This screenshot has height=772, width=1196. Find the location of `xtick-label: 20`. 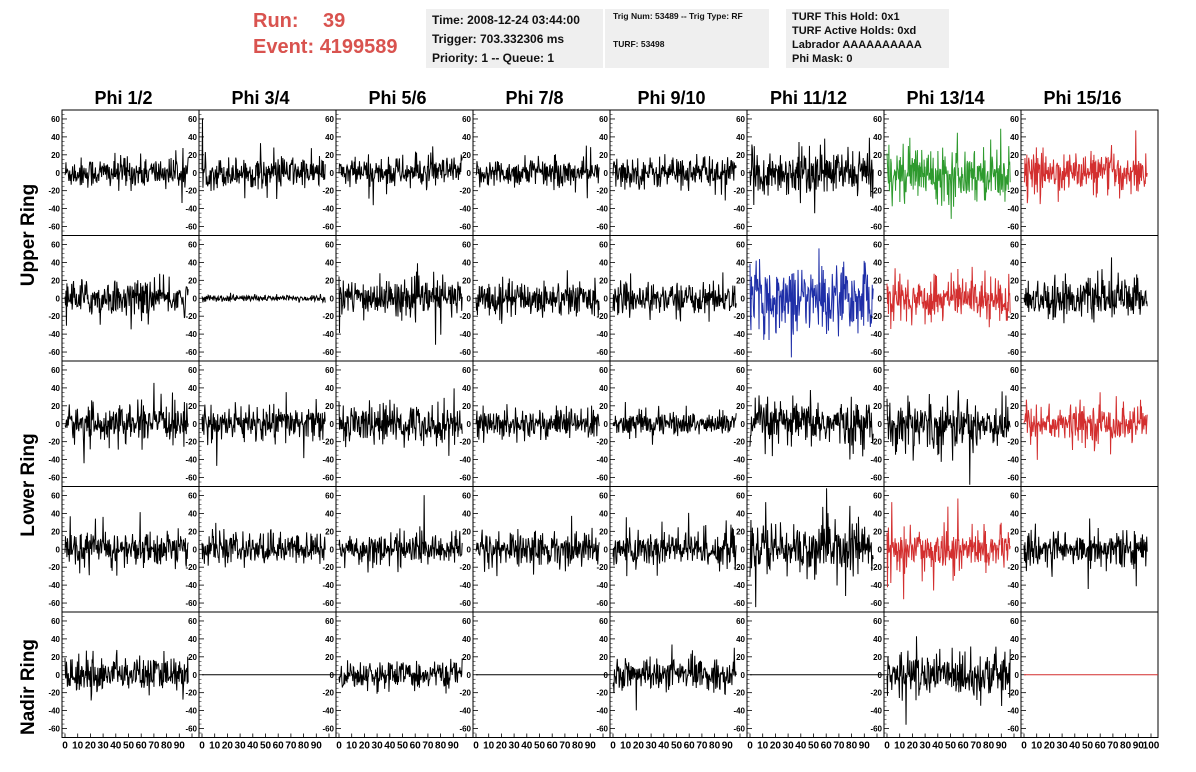

xtick-label: 20 is located at coordinates (913, 746).